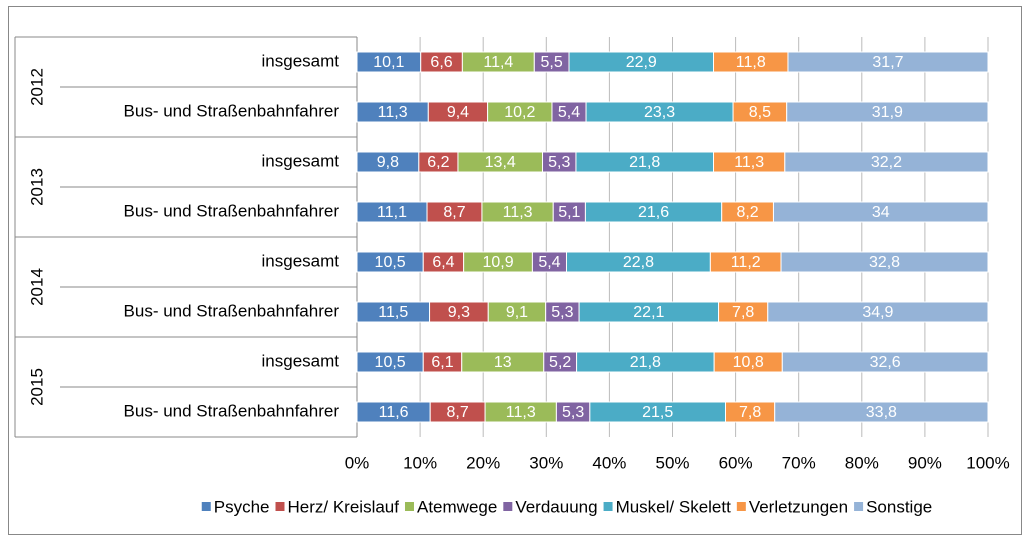 The width and height of the screenshot is (1031, 542). What do you see at coordinates (987, 462) in the screenshot?
I see `x-tick-label: 100%` at bounding box center [987, 462].